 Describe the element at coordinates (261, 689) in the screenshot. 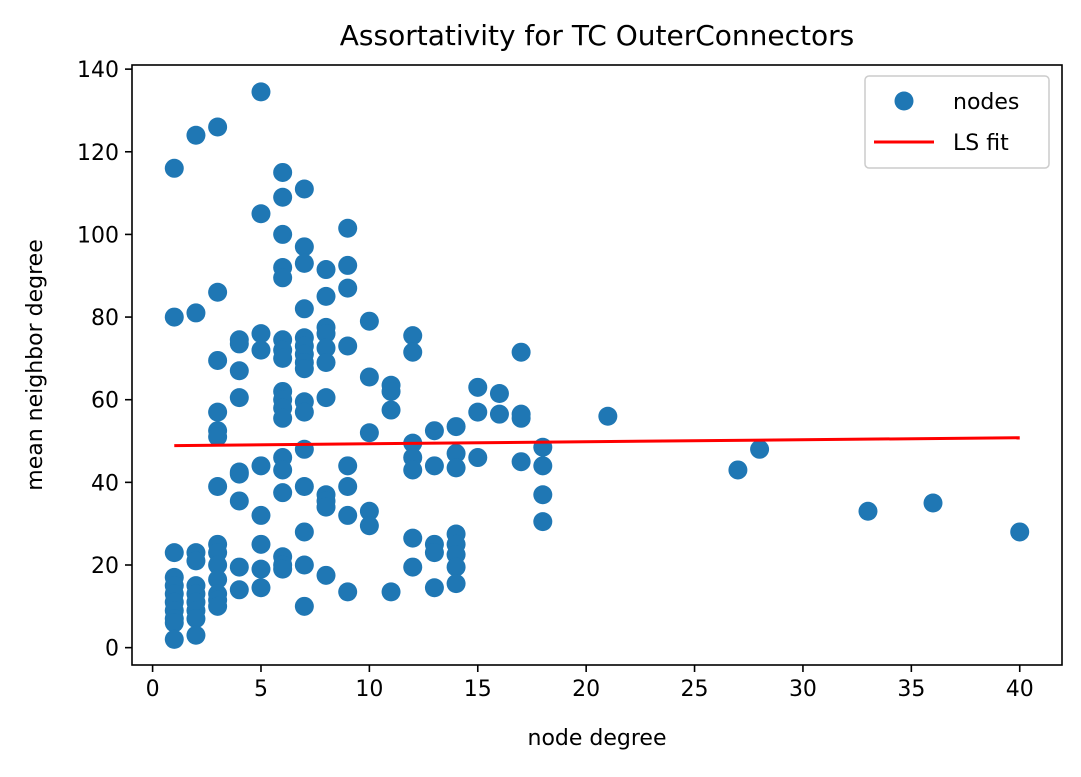

I see `x-tick-label: 5` at that location.